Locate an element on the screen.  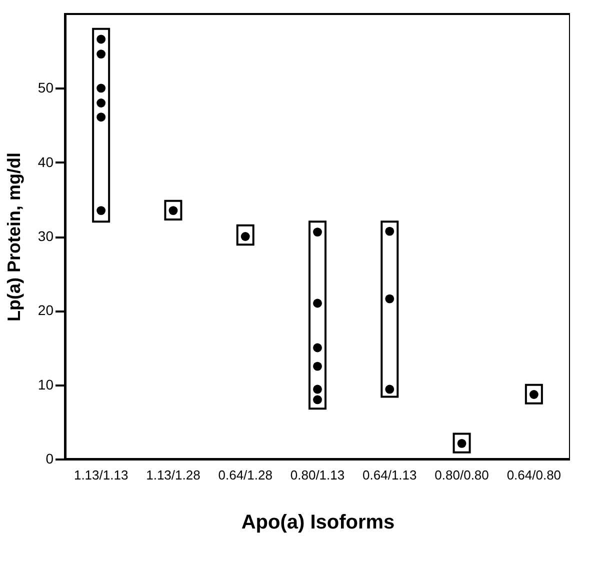
y-tick-label: 20 is located at coordinates (46, 310).